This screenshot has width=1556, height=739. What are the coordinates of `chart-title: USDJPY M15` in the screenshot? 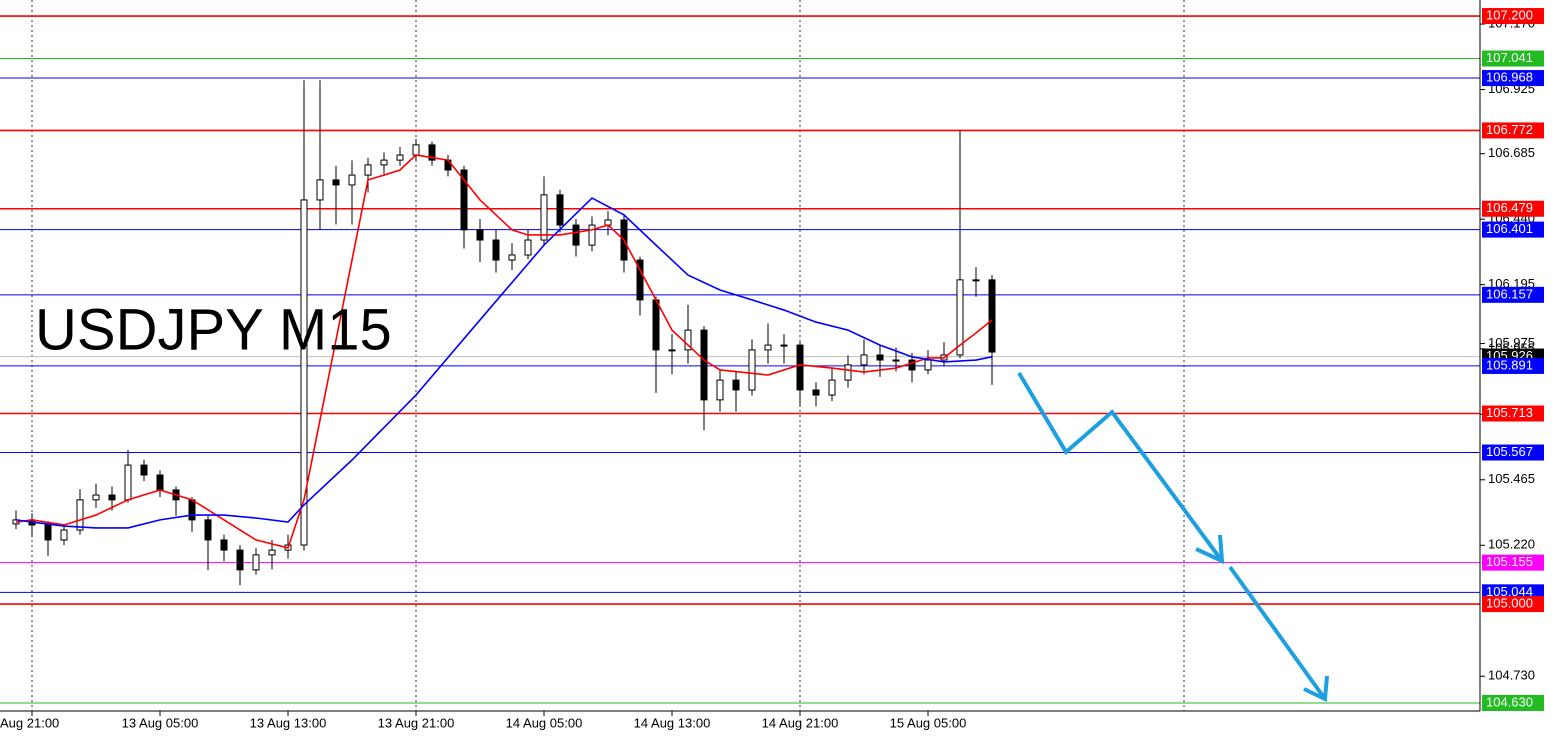 It's located at (213, 329).